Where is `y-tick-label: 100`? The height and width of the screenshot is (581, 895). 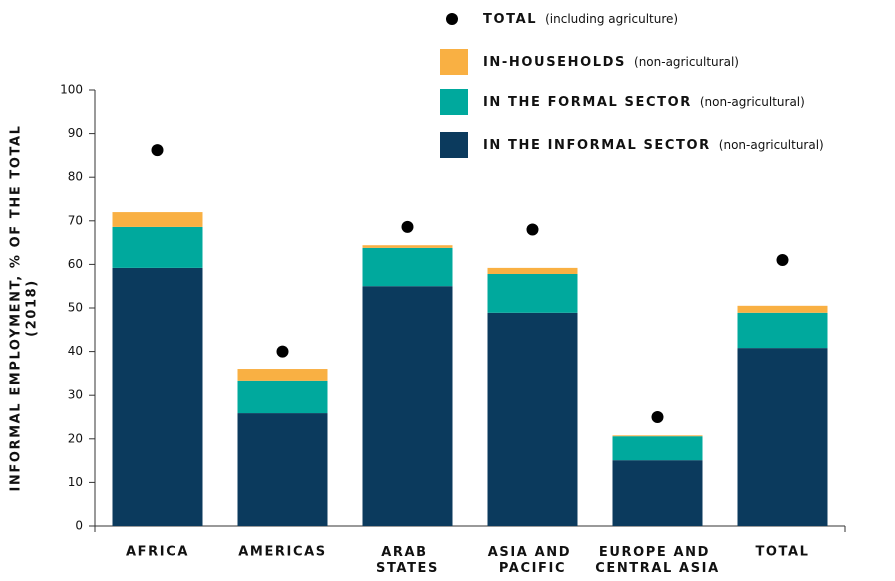 y-tick-label: 100 is located at coordinates (71, 90).